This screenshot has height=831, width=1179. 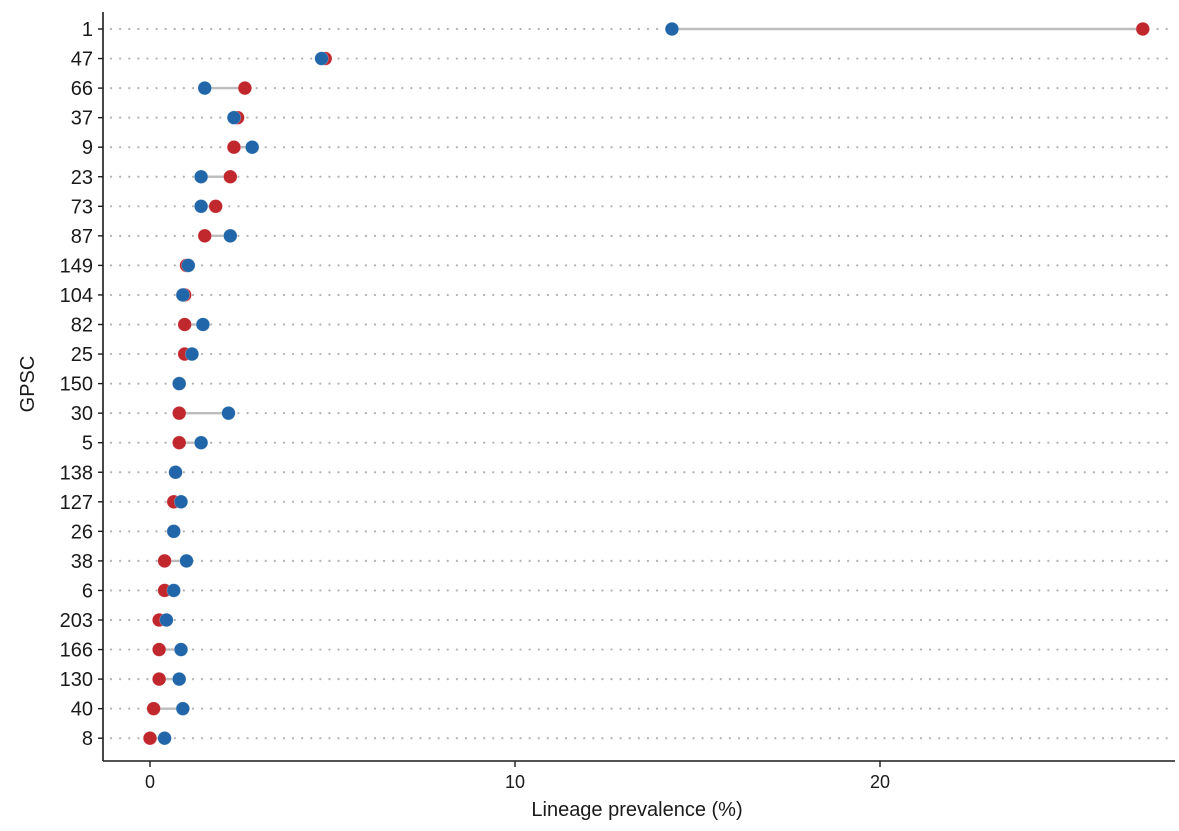 I want to click on y-tick-label-6: 6, so click(x=87, y=591).